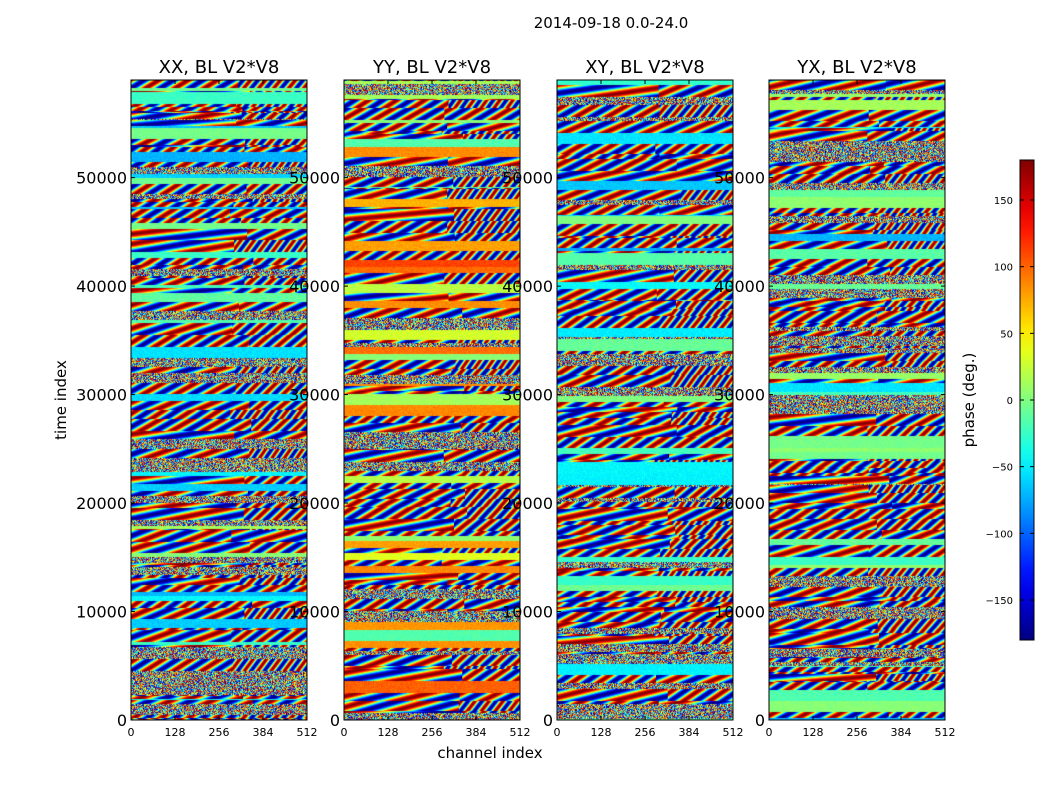 The image size is (1050, 800). I want to click on colorbar-label: phase (deg.), so click(969, 400).